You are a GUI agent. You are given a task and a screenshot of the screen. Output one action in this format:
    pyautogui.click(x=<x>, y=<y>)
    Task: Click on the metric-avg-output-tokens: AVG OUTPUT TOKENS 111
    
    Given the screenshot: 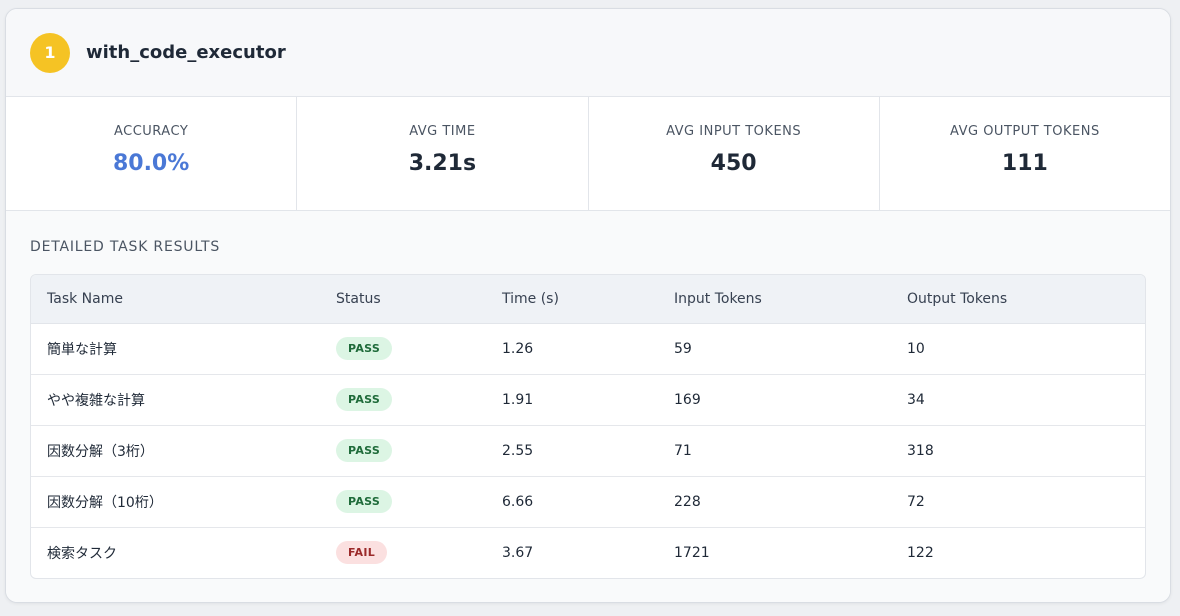 What is the action you would take?
    pyautogui.click(x=1025, y=153)
    